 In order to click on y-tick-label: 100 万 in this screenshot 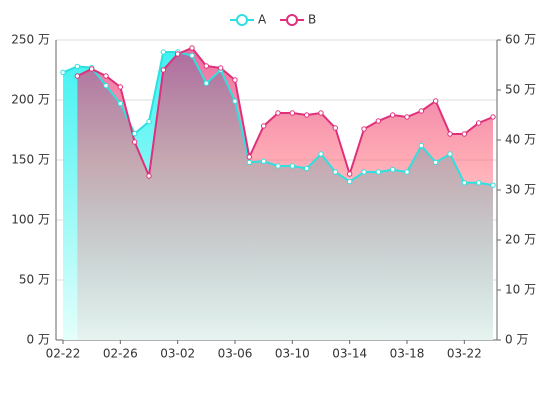, I will do `click(30, 220)`.